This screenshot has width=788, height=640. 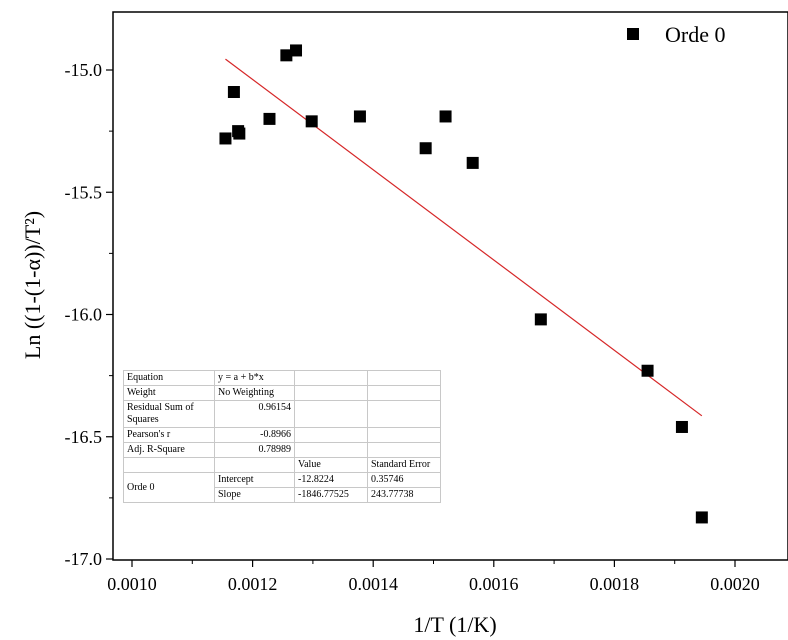 I want to click on intercept-value: -12.8224, so click(x=331, y=480).